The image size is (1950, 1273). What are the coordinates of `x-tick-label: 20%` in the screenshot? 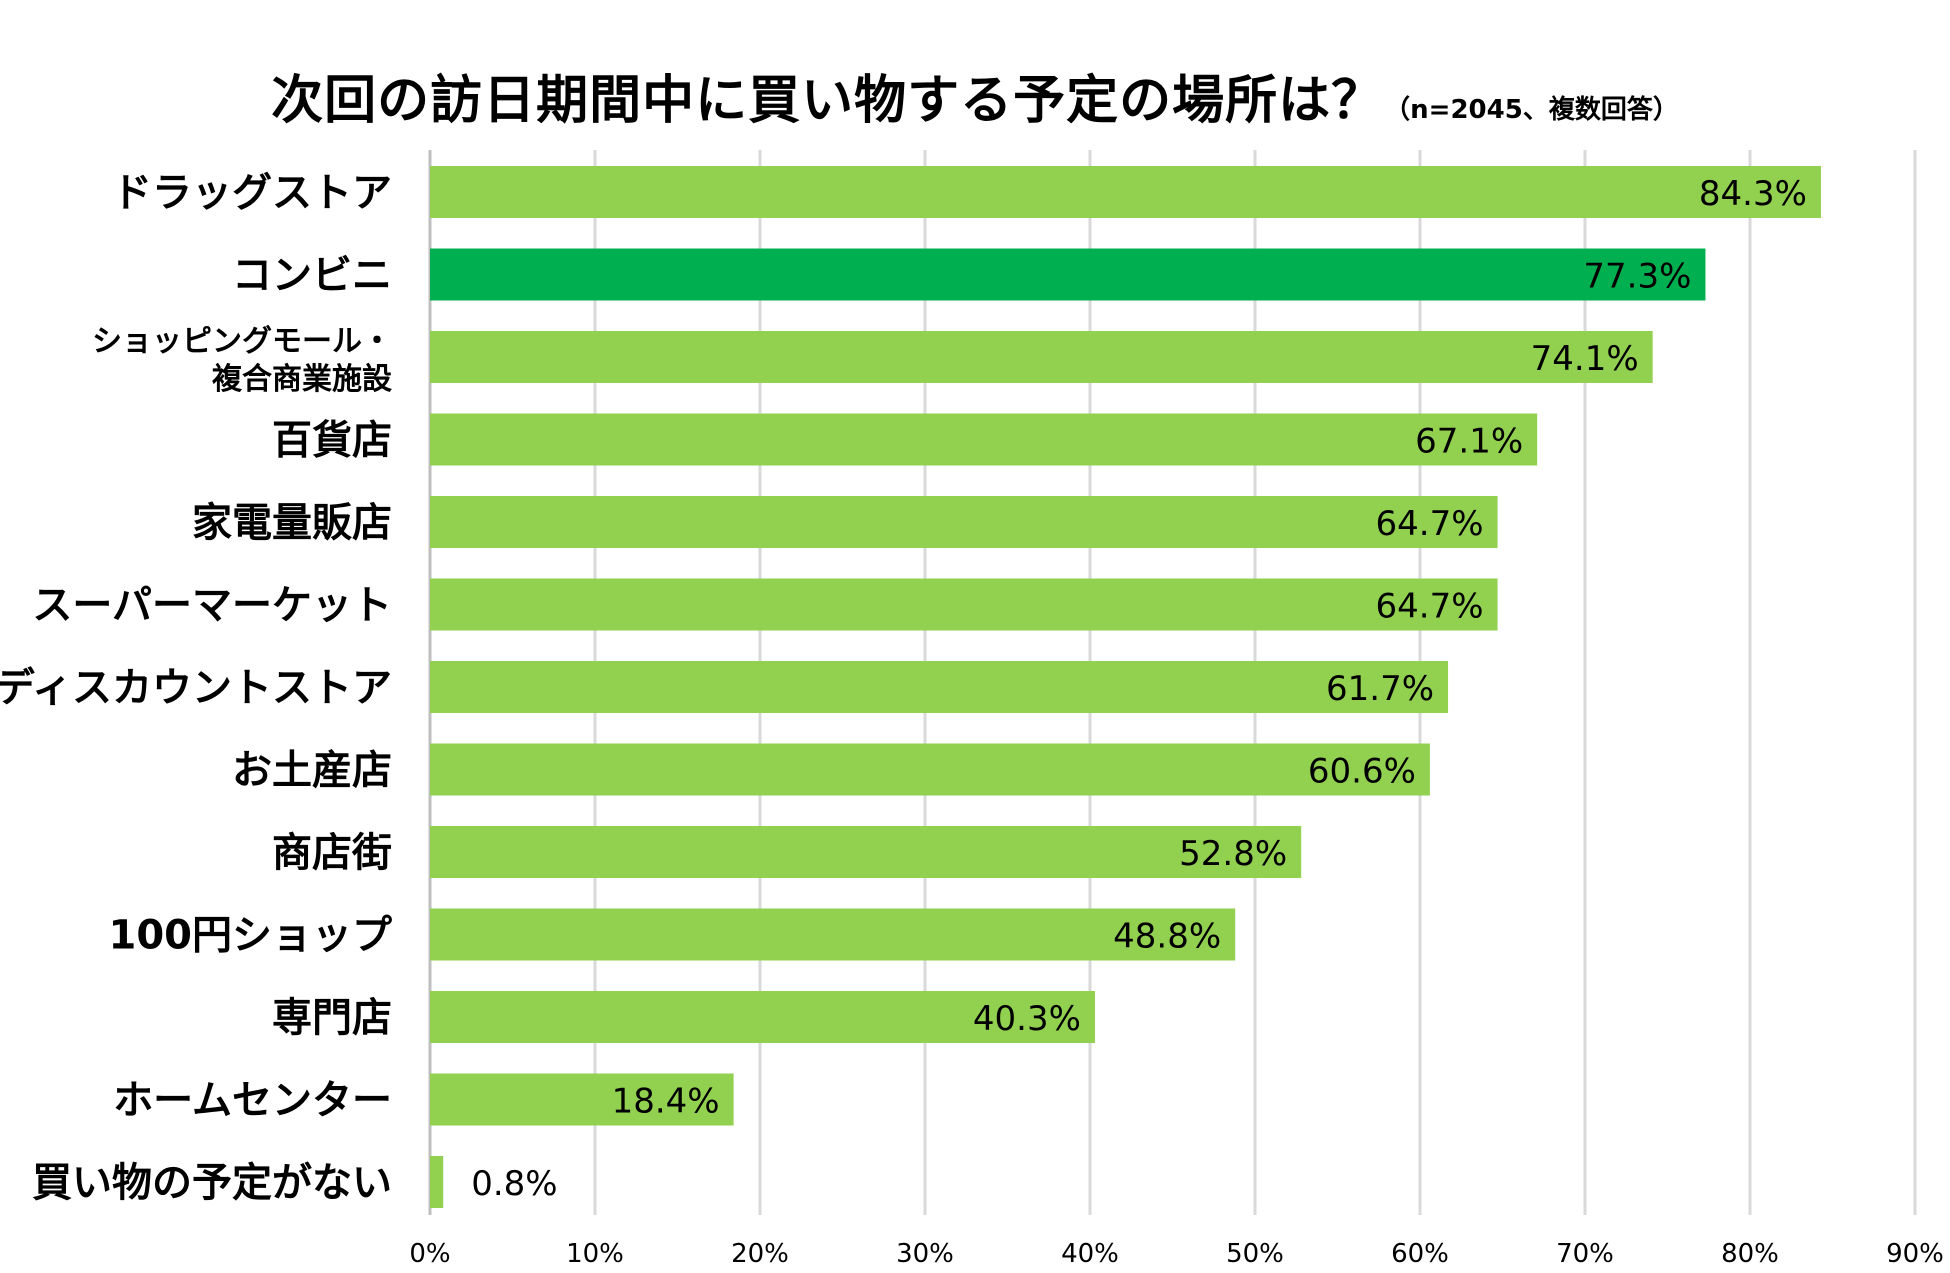 It's located at (760, 1254).